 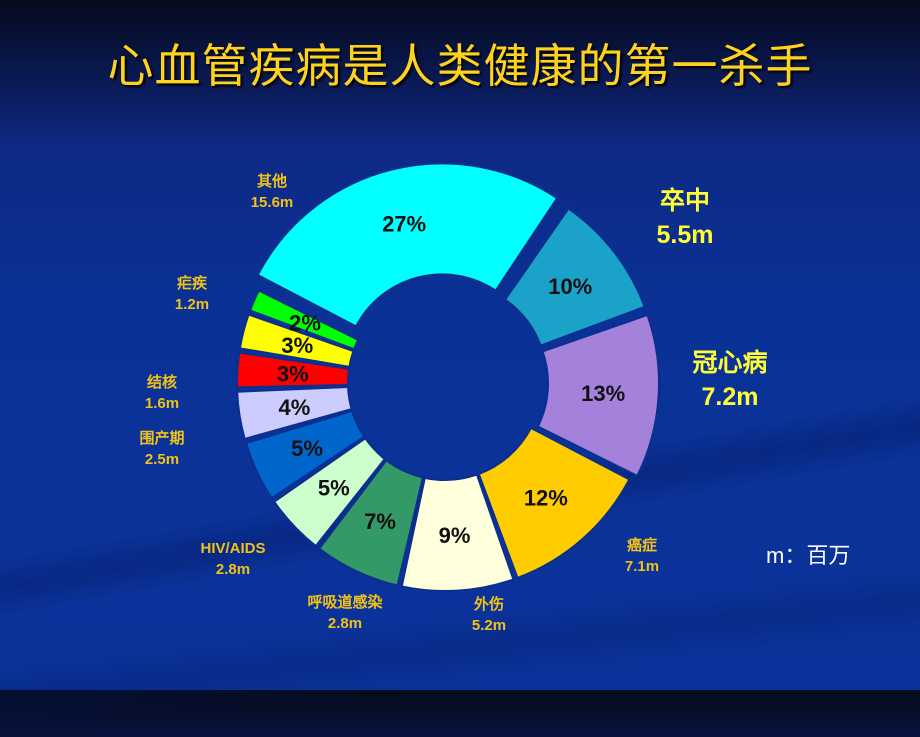 I want to click on label-value: 1.2m, so click(x=192, y=304).